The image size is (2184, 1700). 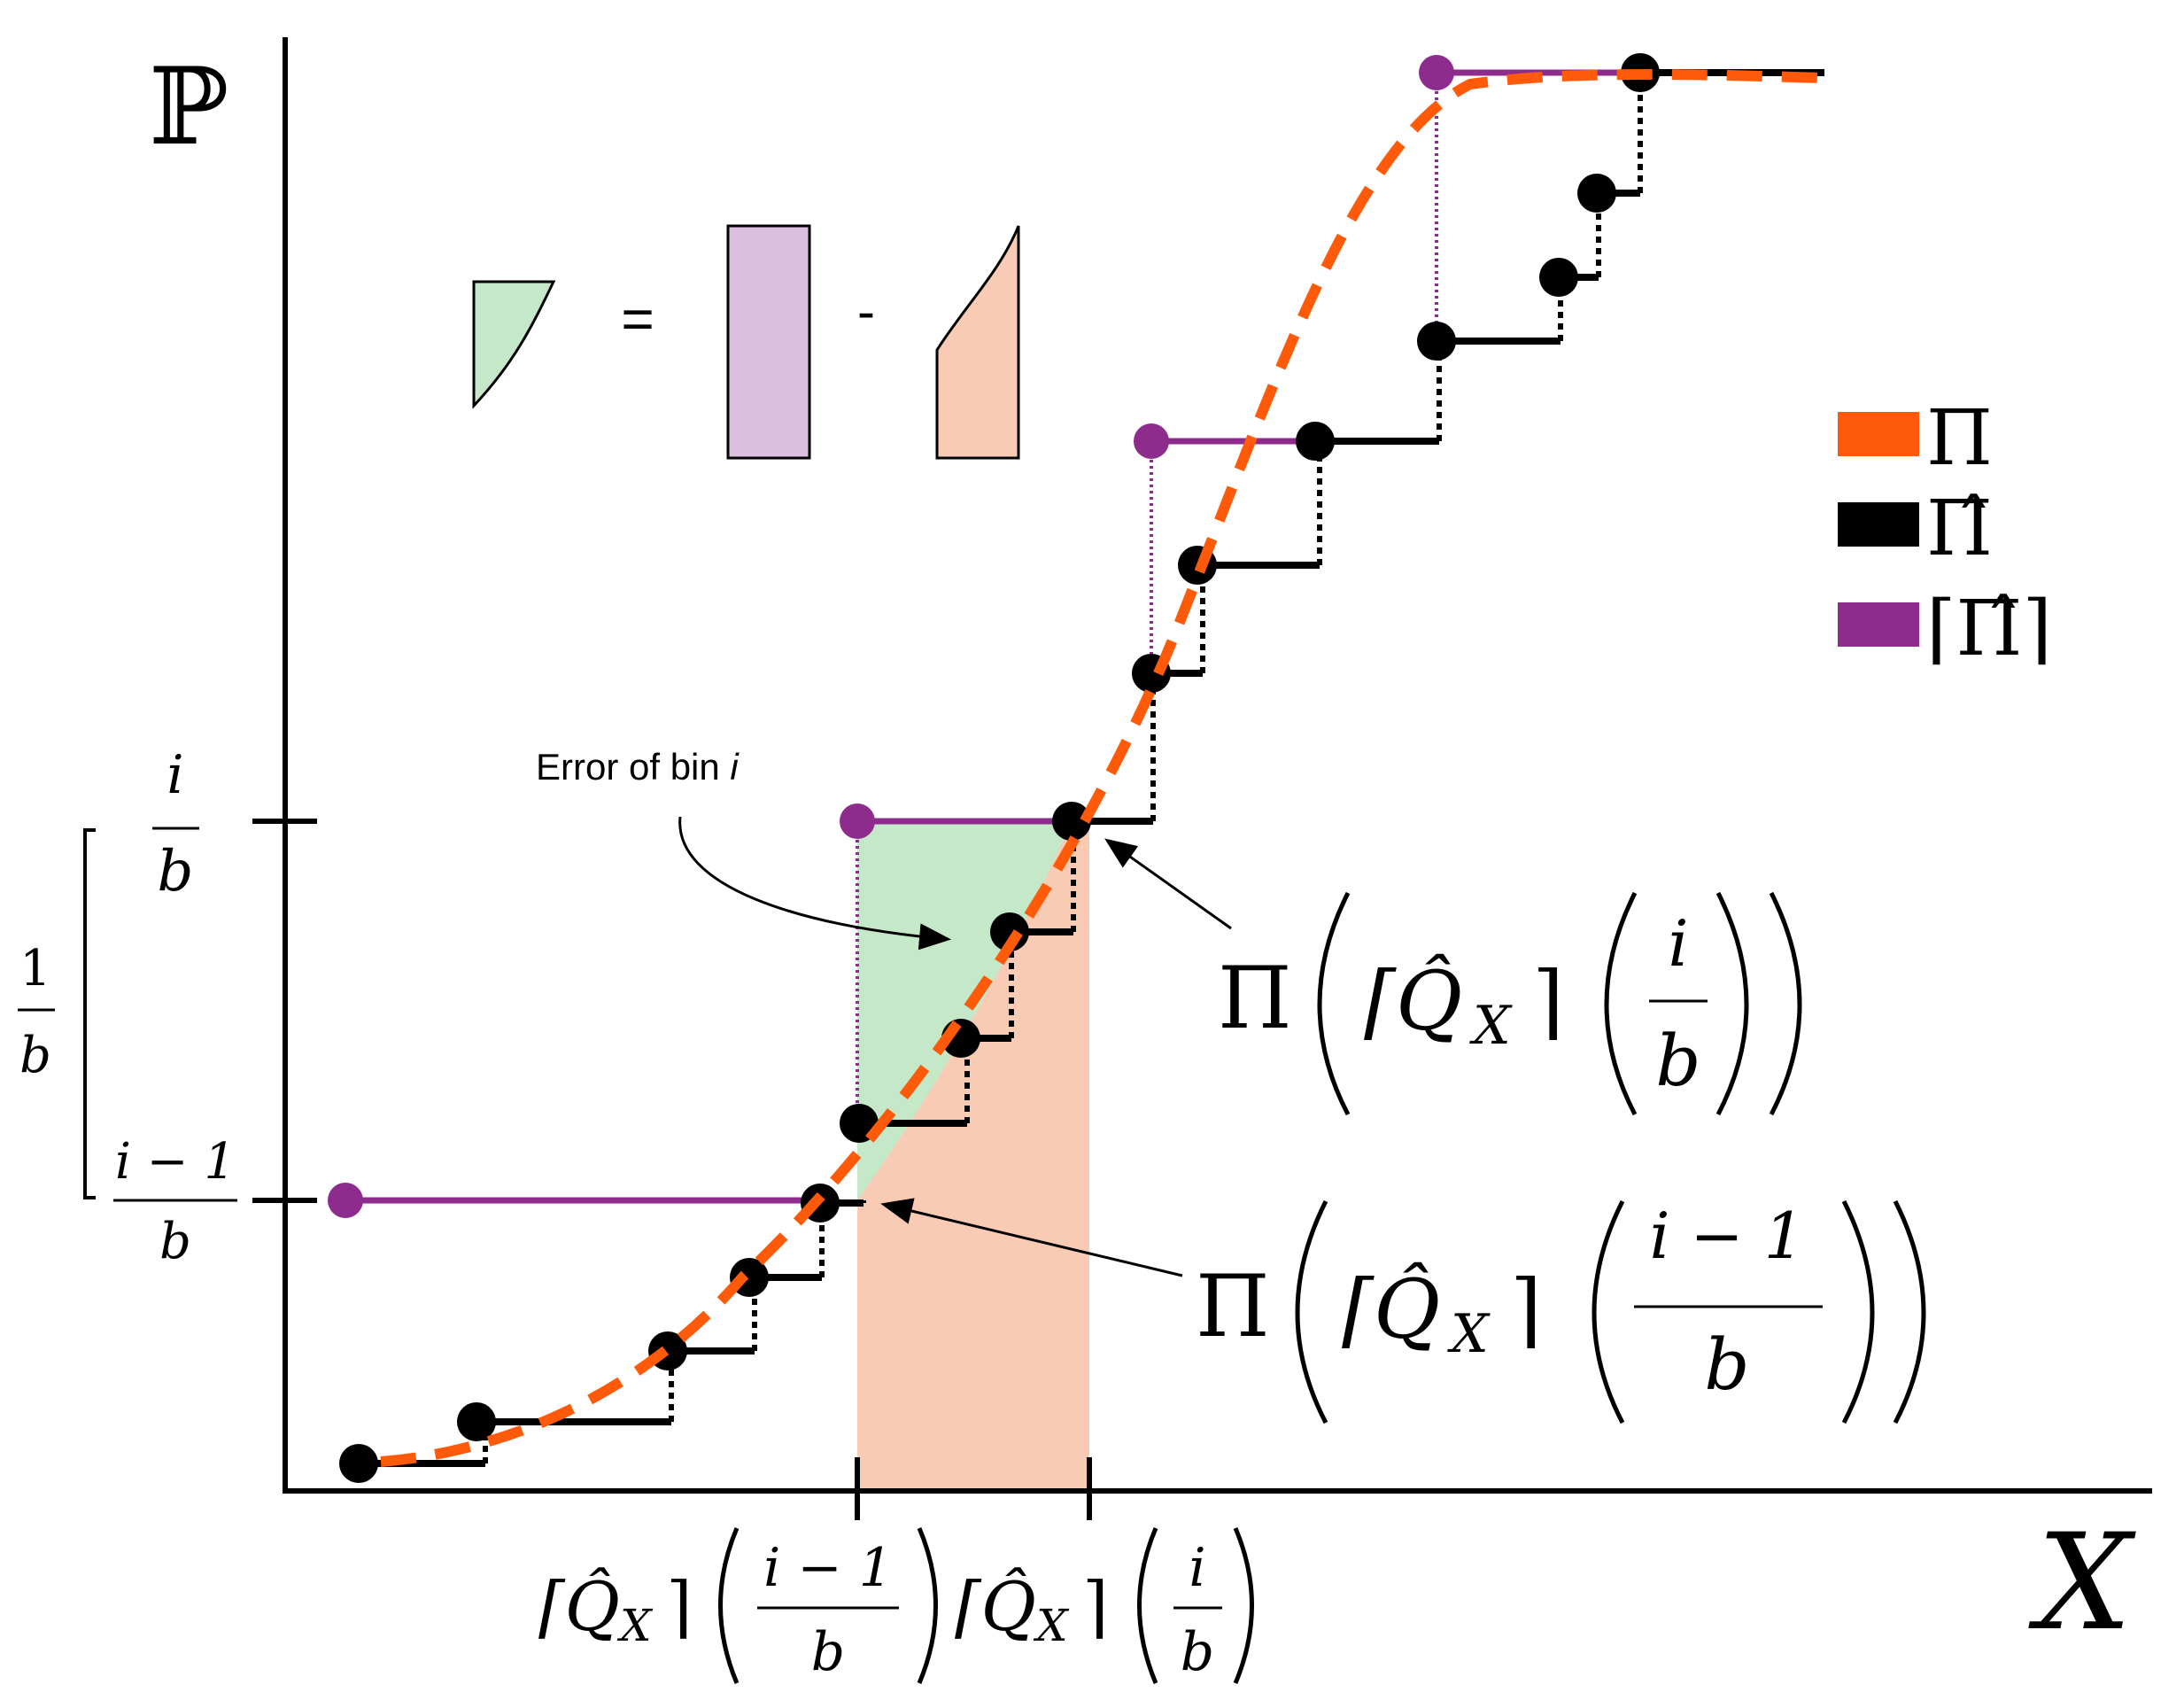 What do you see at coordinates (1959, 438) in the screenshot?
I see `legend-label-true: Π` at bounding box center [1959, 438].